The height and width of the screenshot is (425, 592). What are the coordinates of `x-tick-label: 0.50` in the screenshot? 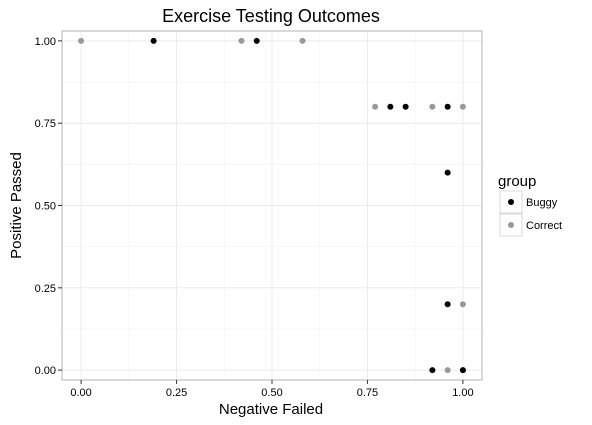 It's located at (271, 393).